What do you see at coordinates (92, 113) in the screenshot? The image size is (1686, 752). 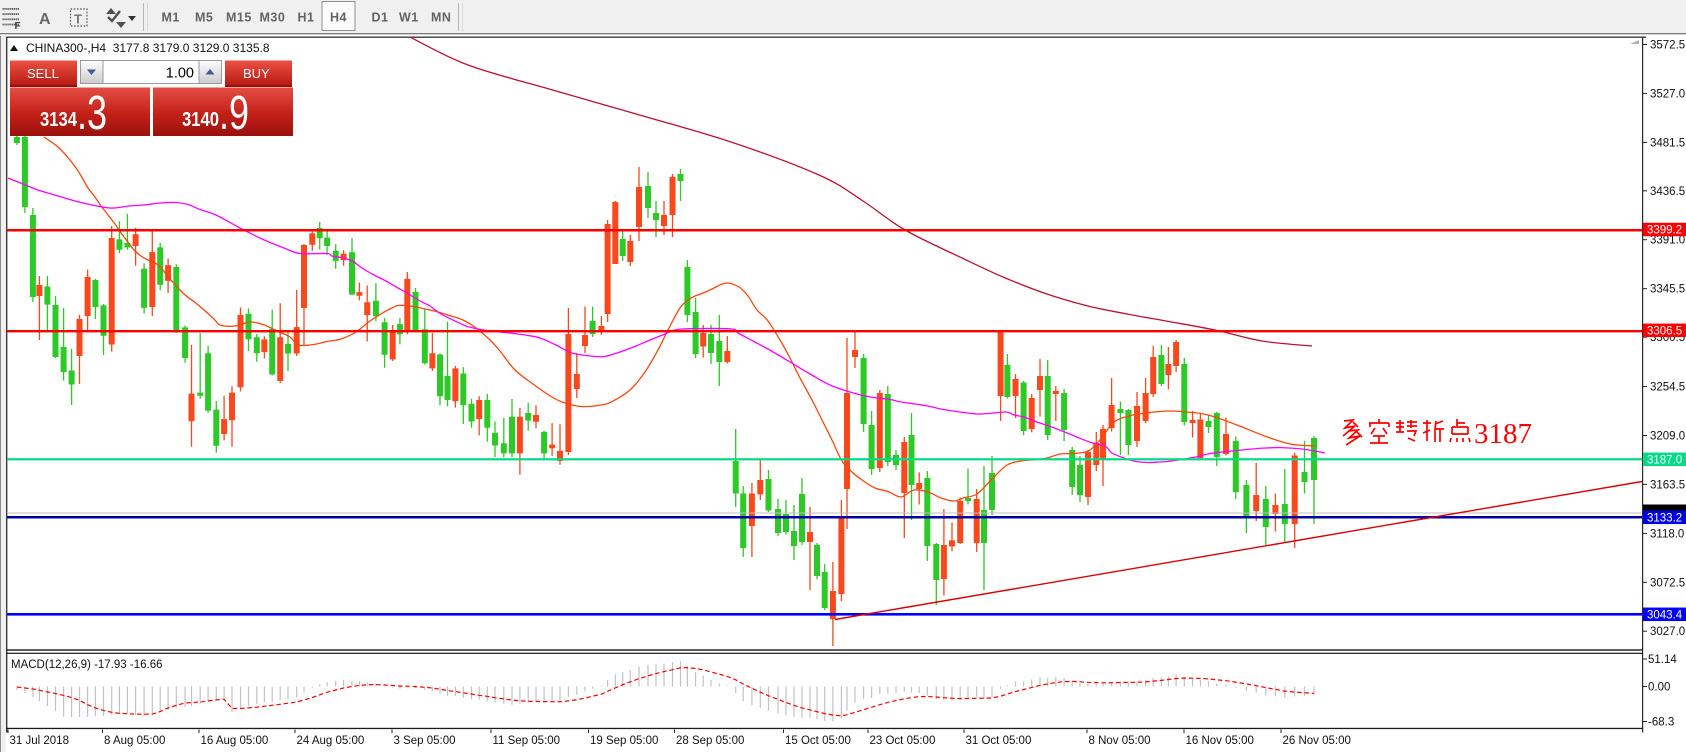 I see `svg-text: .3` at bounding box center [92, 113].